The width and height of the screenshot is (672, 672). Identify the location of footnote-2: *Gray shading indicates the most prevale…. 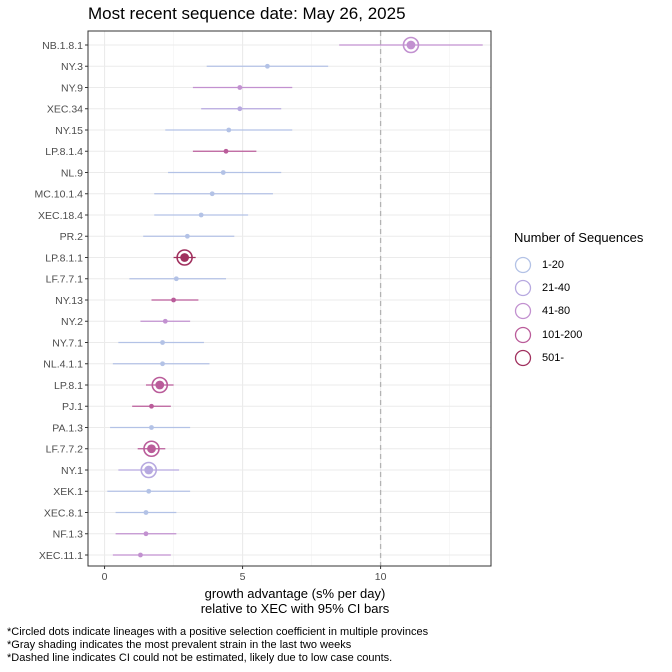
(179, 645).